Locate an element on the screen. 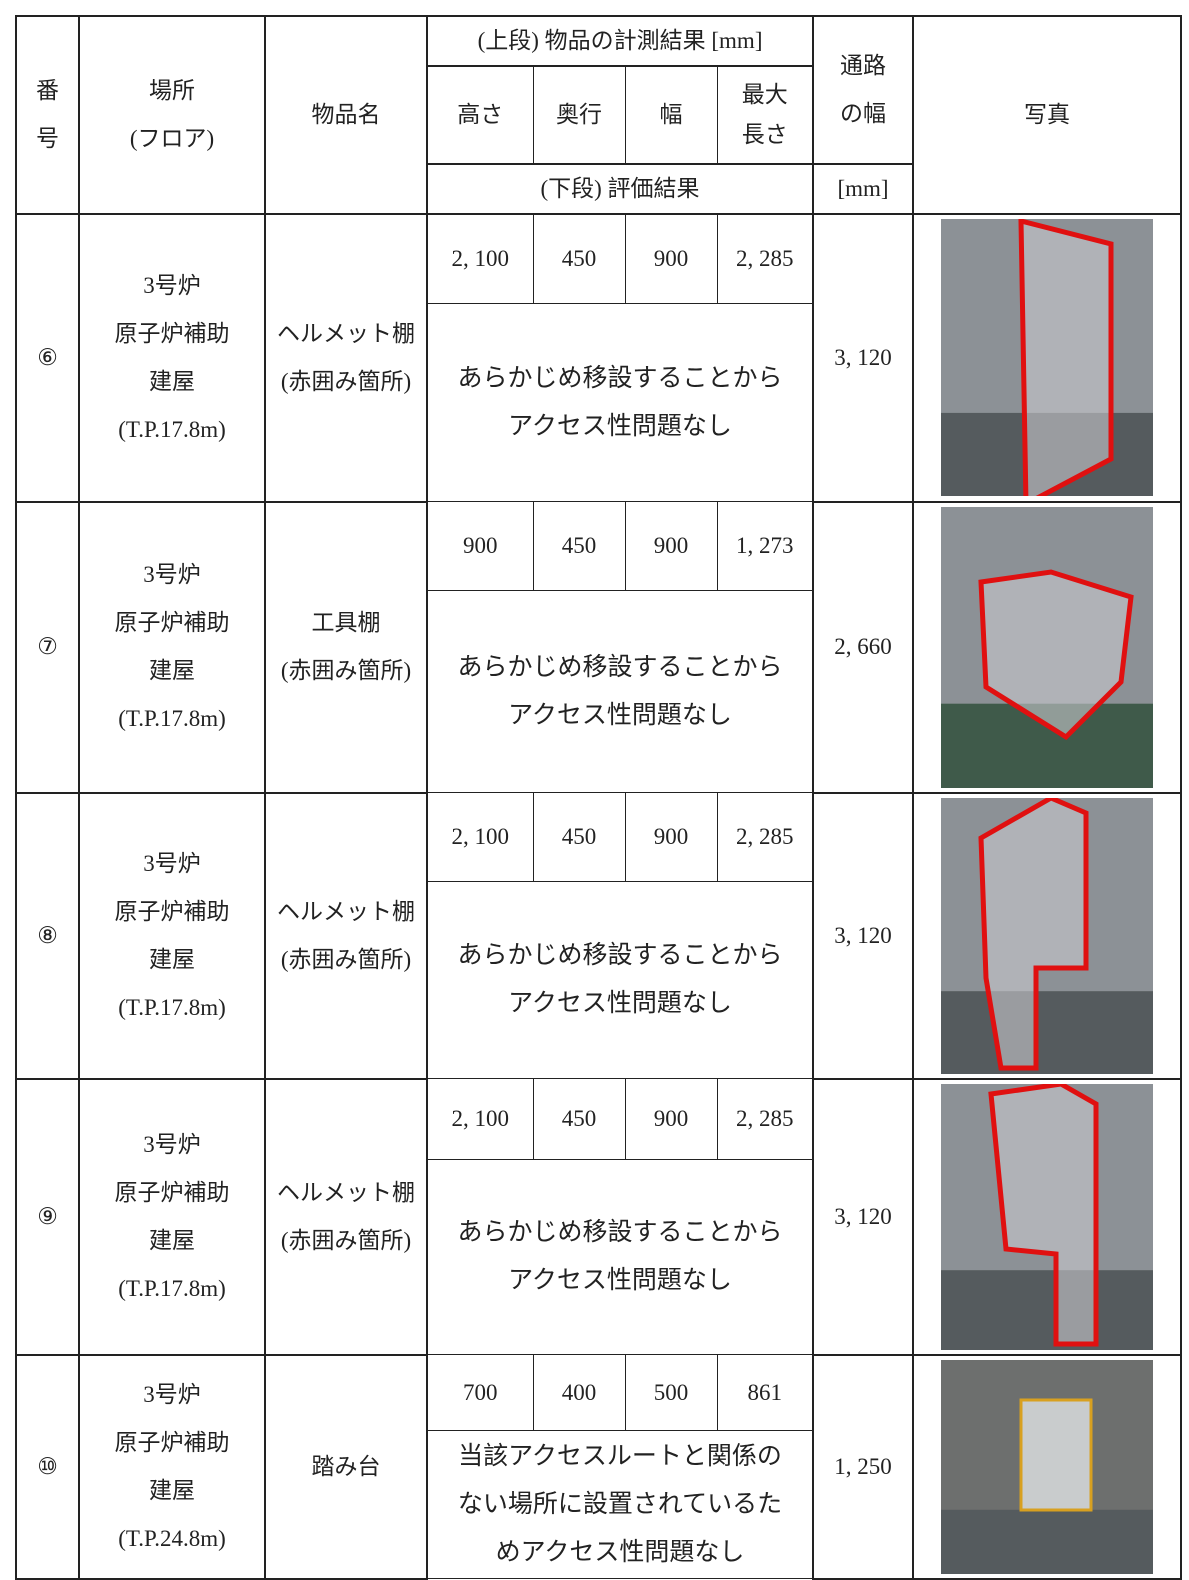 Image resolution: width=1189 pixels, height=1580 pixels. text-line: 最大 is located at coordinates (764, 94).